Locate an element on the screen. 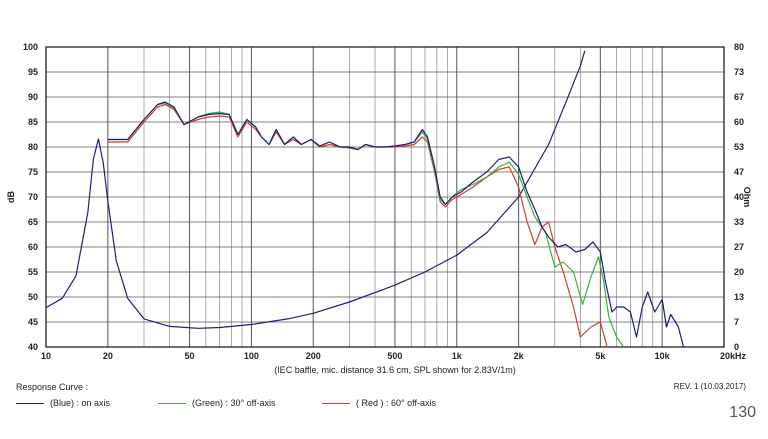 The image size is (768, 439). x-tick-label: 100 is located at coordinates (251, 356).